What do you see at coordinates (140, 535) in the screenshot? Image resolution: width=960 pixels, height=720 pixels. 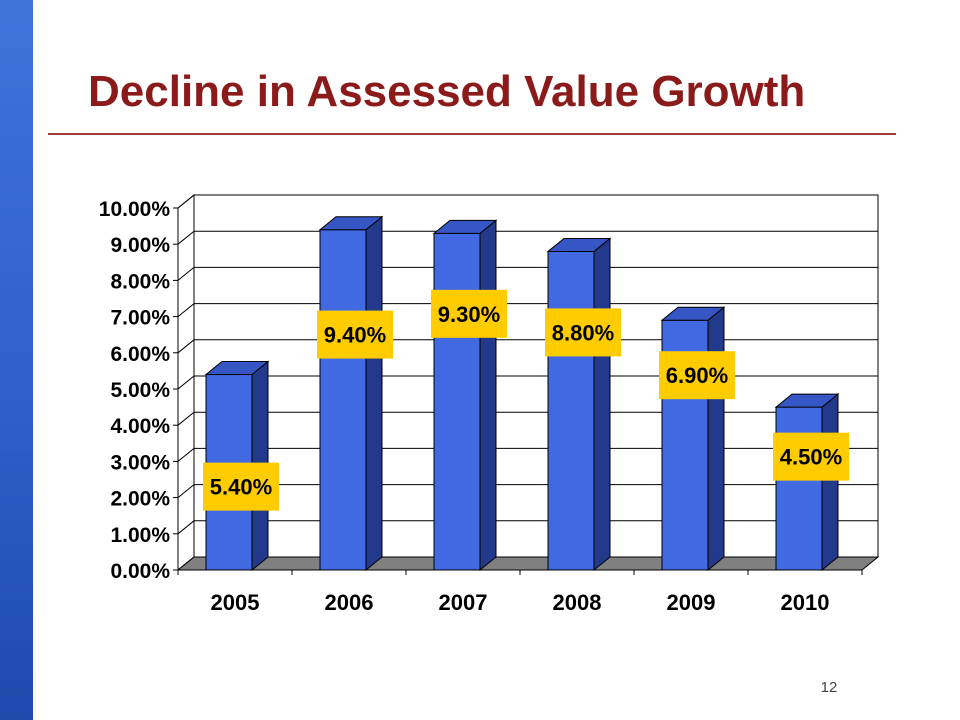 I see `y-tick-label: 1.00%` at bounding box center [140, 535].